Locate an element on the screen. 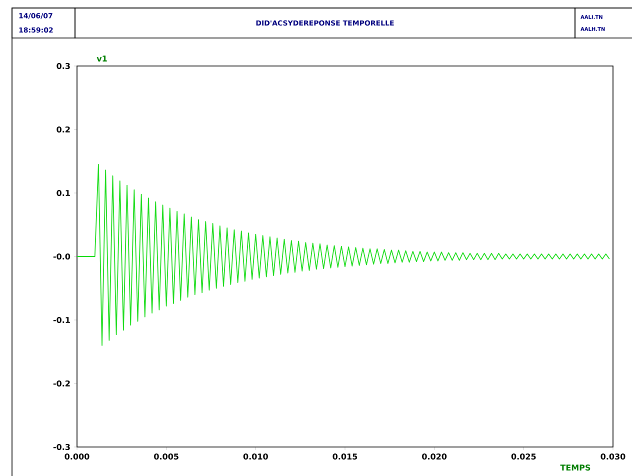 This screenshot has height=476, width=632. x-tick-label: 0.020 is located at coordinates (434, 457).